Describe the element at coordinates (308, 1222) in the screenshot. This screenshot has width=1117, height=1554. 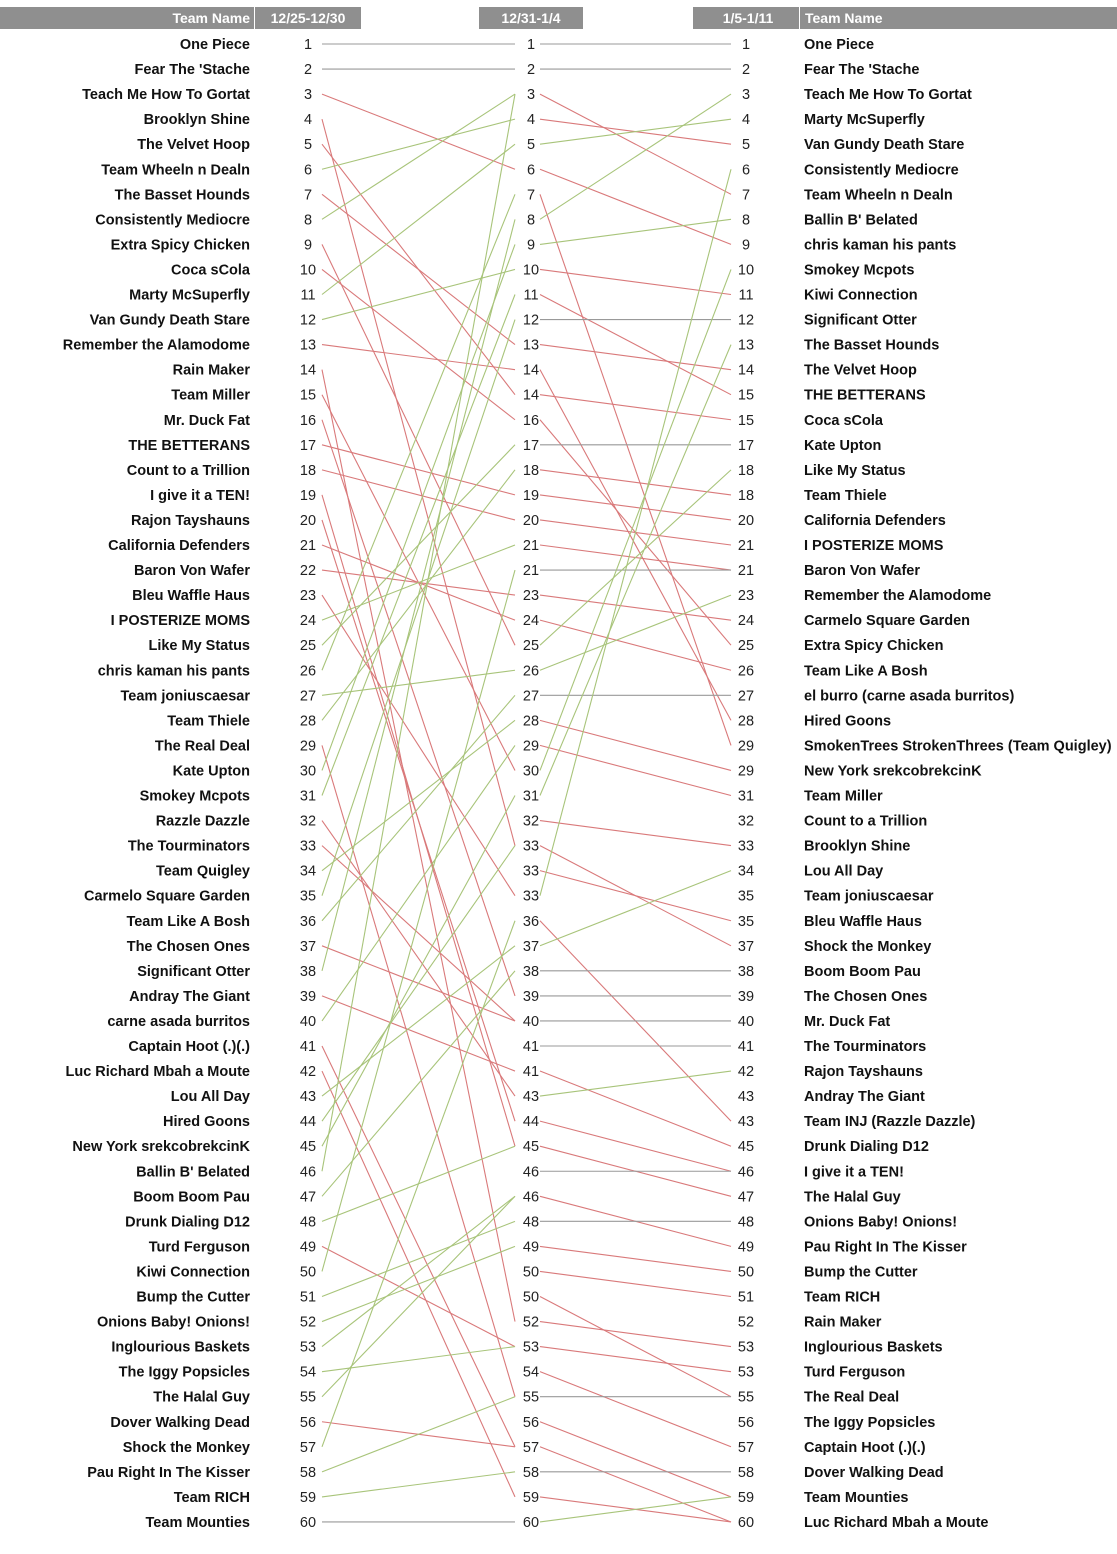
I see `rank-label-col1: 48` at that location.